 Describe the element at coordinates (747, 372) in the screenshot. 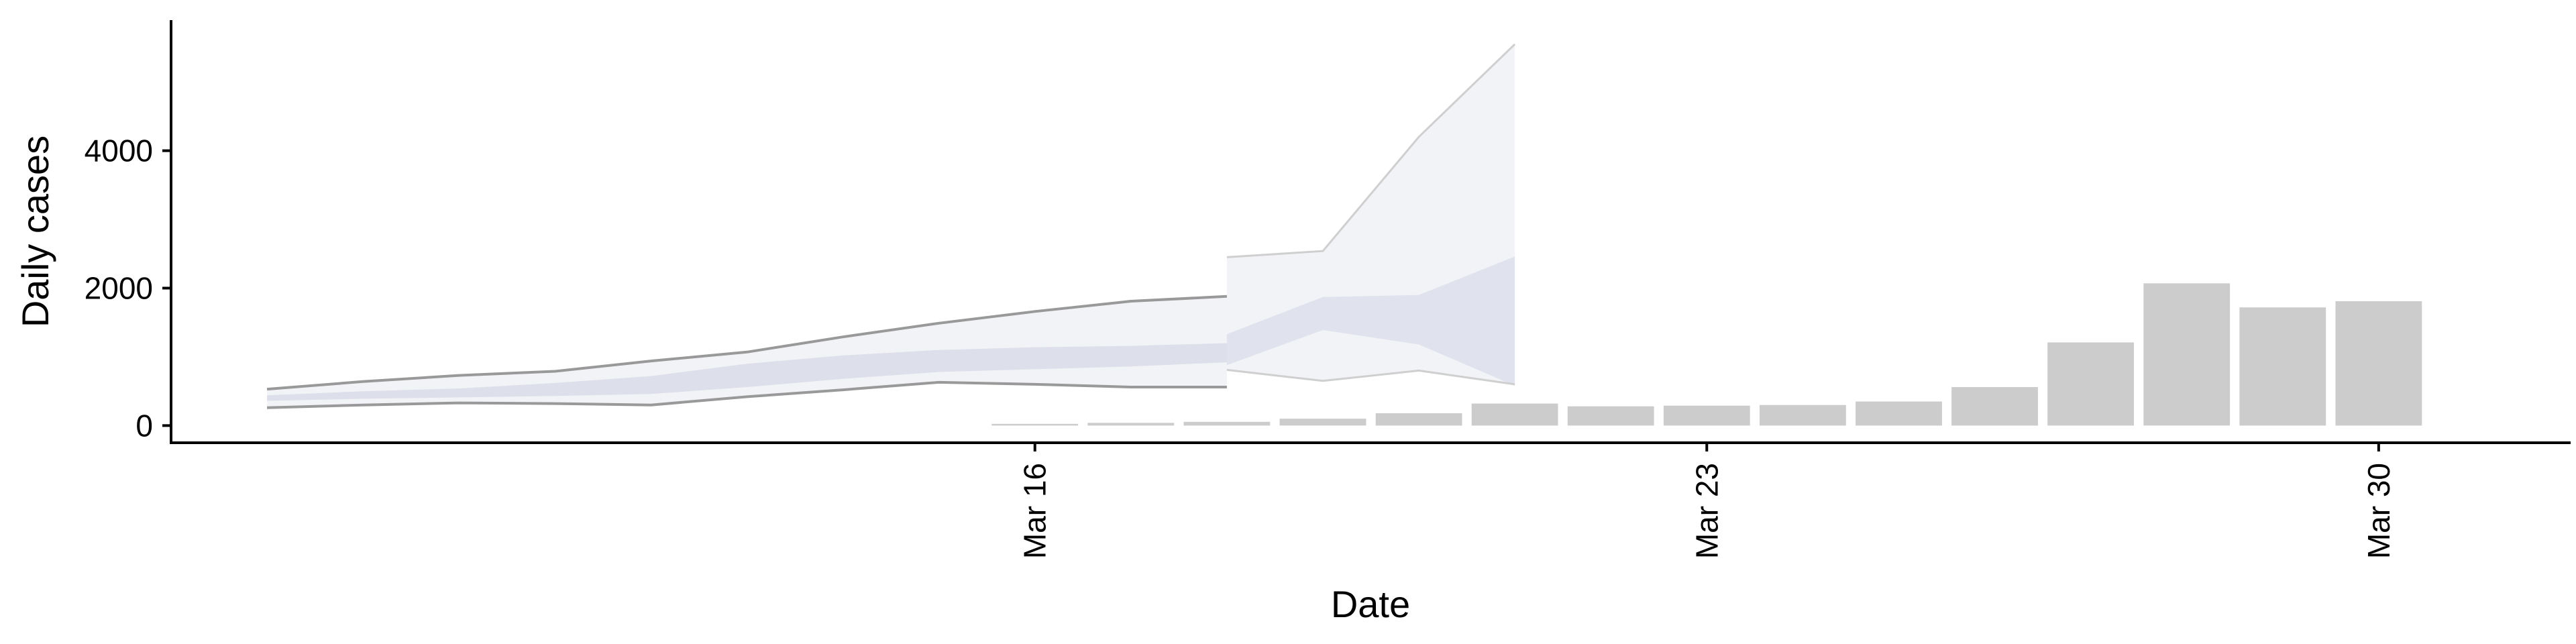

I see `inner-band` at that location.